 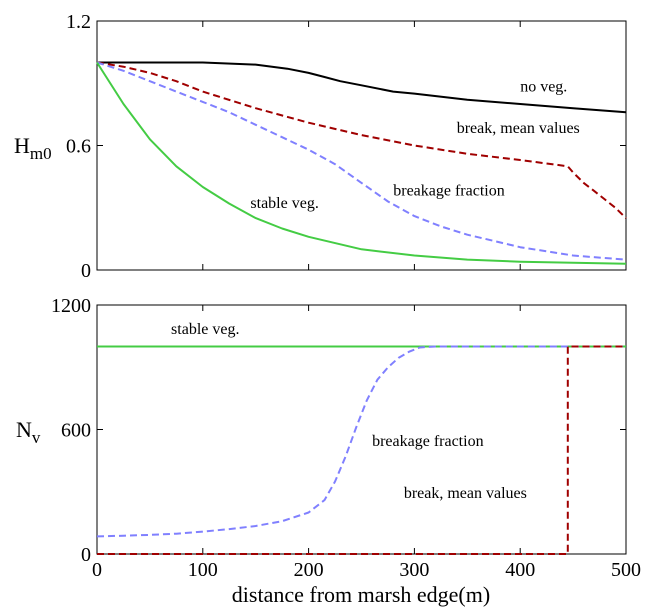 I want to click on top-y-axis-label: Hm0, so click(x=33, y=148).